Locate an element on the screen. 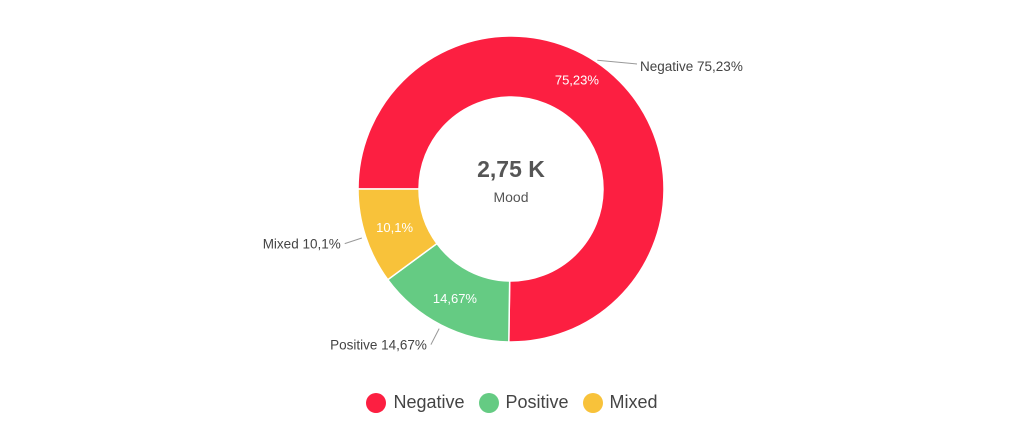  legend-item-mixed: Mixed is located at coordinates (620, 402).